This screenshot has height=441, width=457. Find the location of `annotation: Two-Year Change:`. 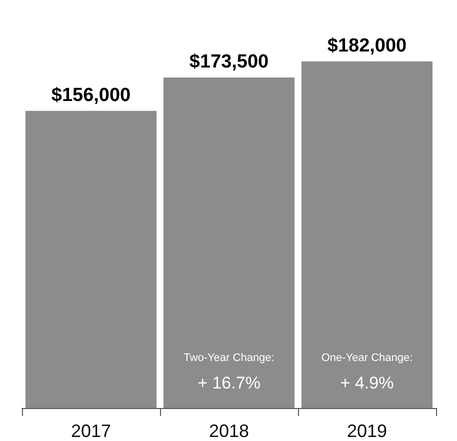

annotation: Two-Year Change: is located at coordinates (229, 358).